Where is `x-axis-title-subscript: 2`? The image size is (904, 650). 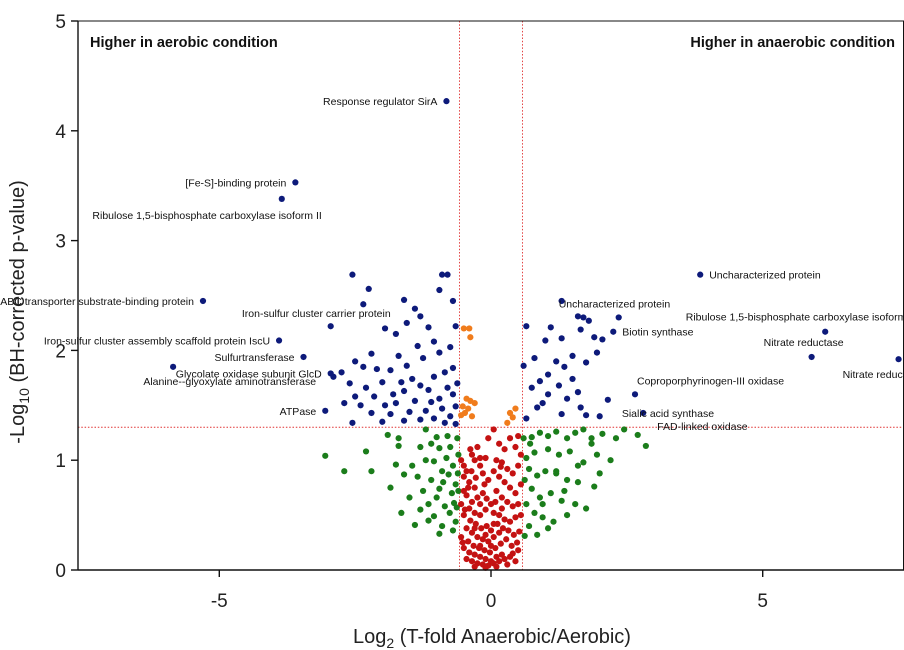 x-axis-title-subscript: 2 is located at coordinates (390, 642).